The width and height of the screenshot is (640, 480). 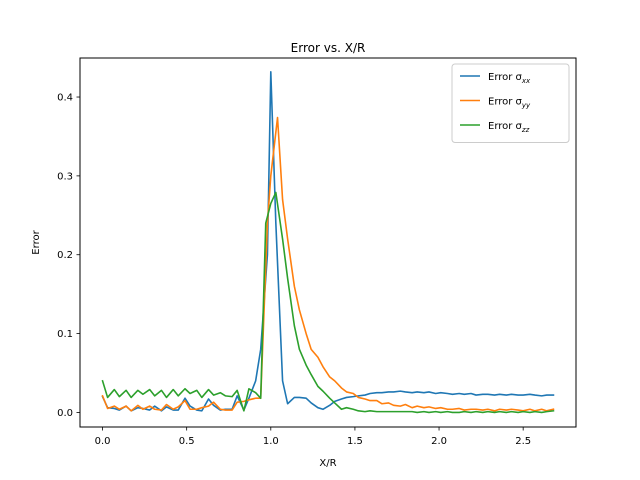 I want to click on y-tick-label: 0.2, so click(x=65, y=255).